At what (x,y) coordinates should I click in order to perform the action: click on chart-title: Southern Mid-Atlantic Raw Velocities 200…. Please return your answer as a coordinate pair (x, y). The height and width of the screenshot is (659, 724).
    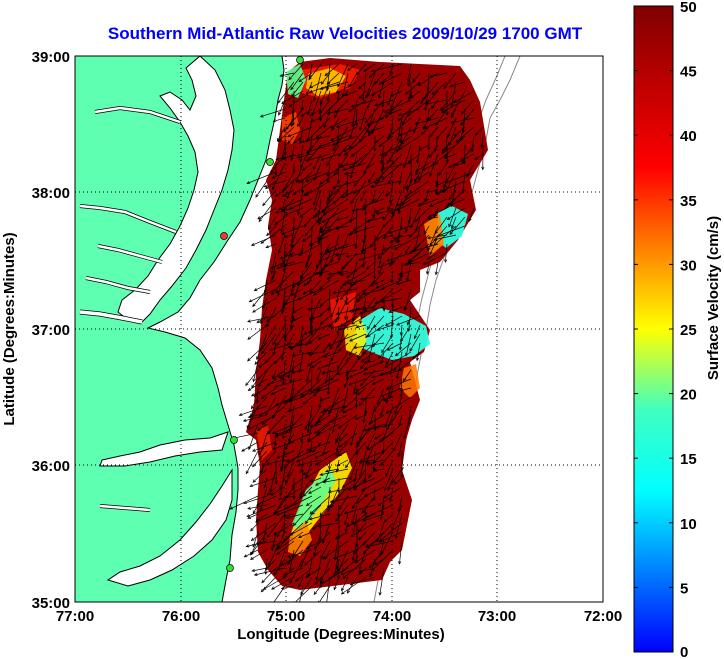
    Looking at the image, I should click on (345, 33).